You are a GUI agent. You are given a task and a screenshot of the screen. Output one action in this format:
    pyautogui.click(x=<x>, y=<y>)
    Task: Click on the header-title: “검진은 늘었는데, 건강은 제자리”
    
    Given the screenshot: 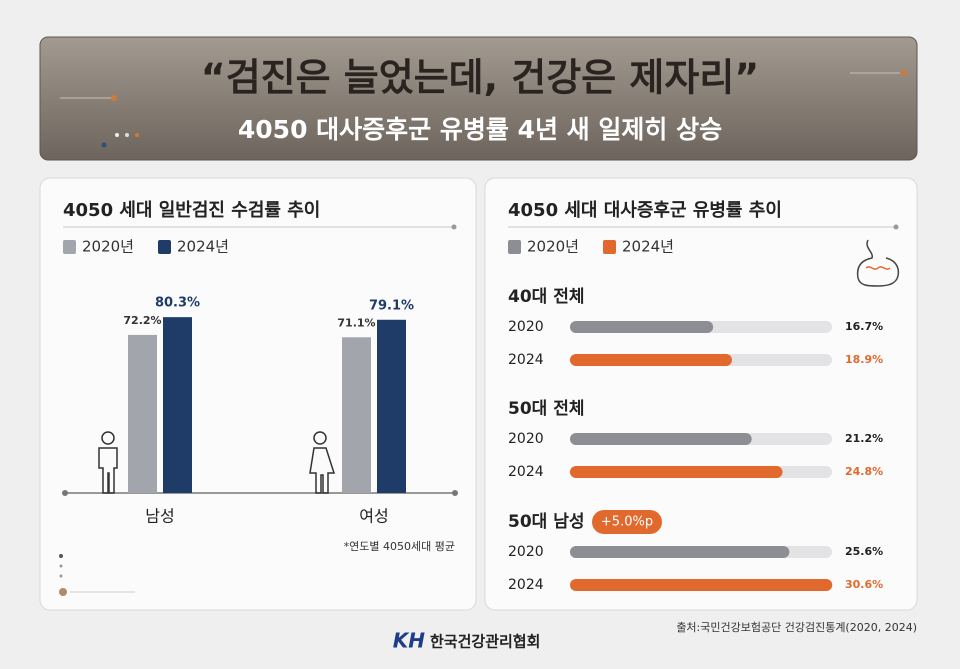 What is the action you would take?
    pyautogui.click(x=480, y=78)
    